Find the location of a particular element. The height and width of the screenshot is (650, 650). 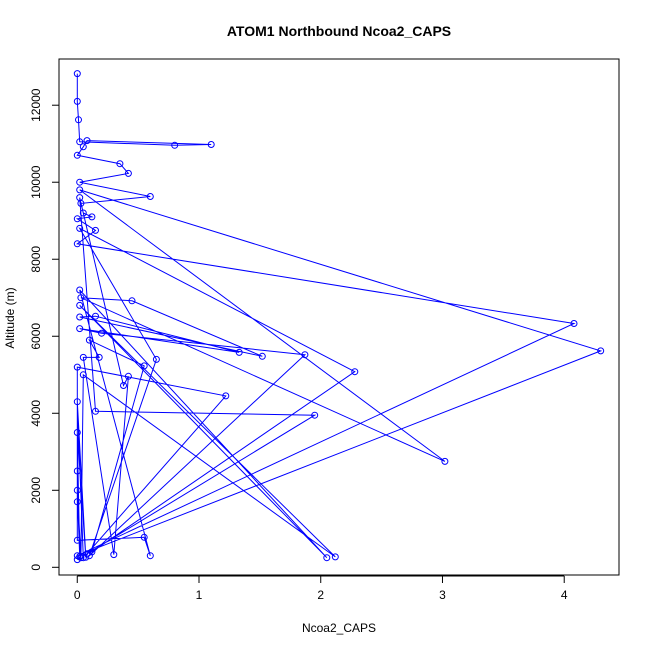

y-tick-label: 10000 is located at coordinates (36, 182).